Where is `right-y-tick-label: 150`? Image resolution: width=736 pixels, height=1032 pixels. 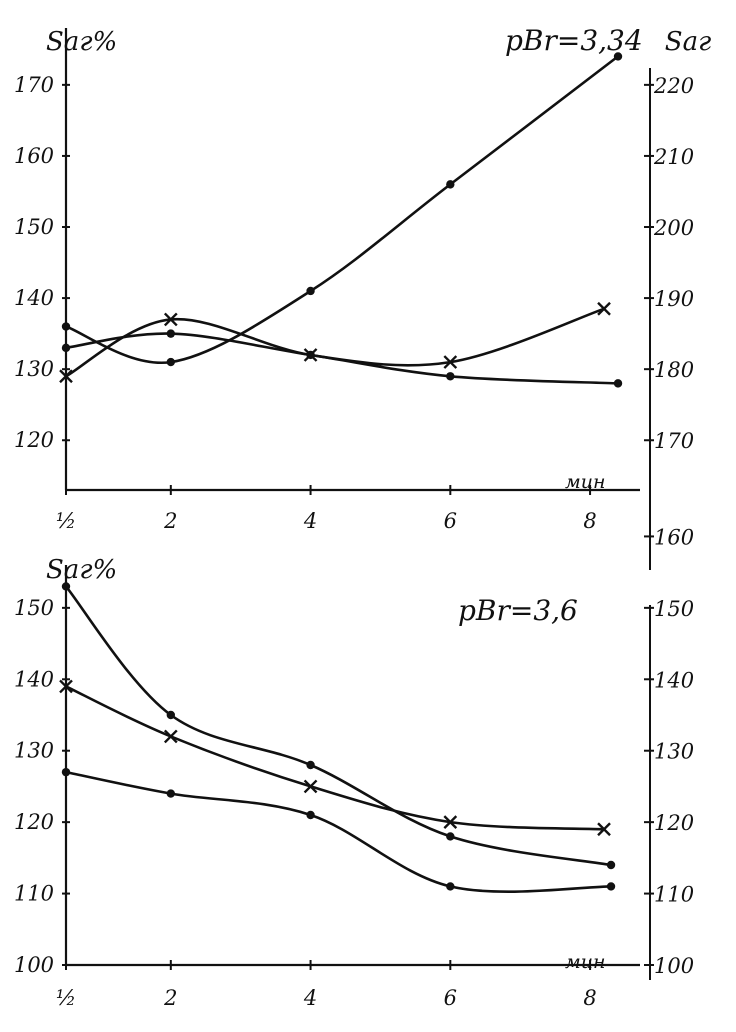
right-y-tick-label: 150 is located at coordinates (674, 609).